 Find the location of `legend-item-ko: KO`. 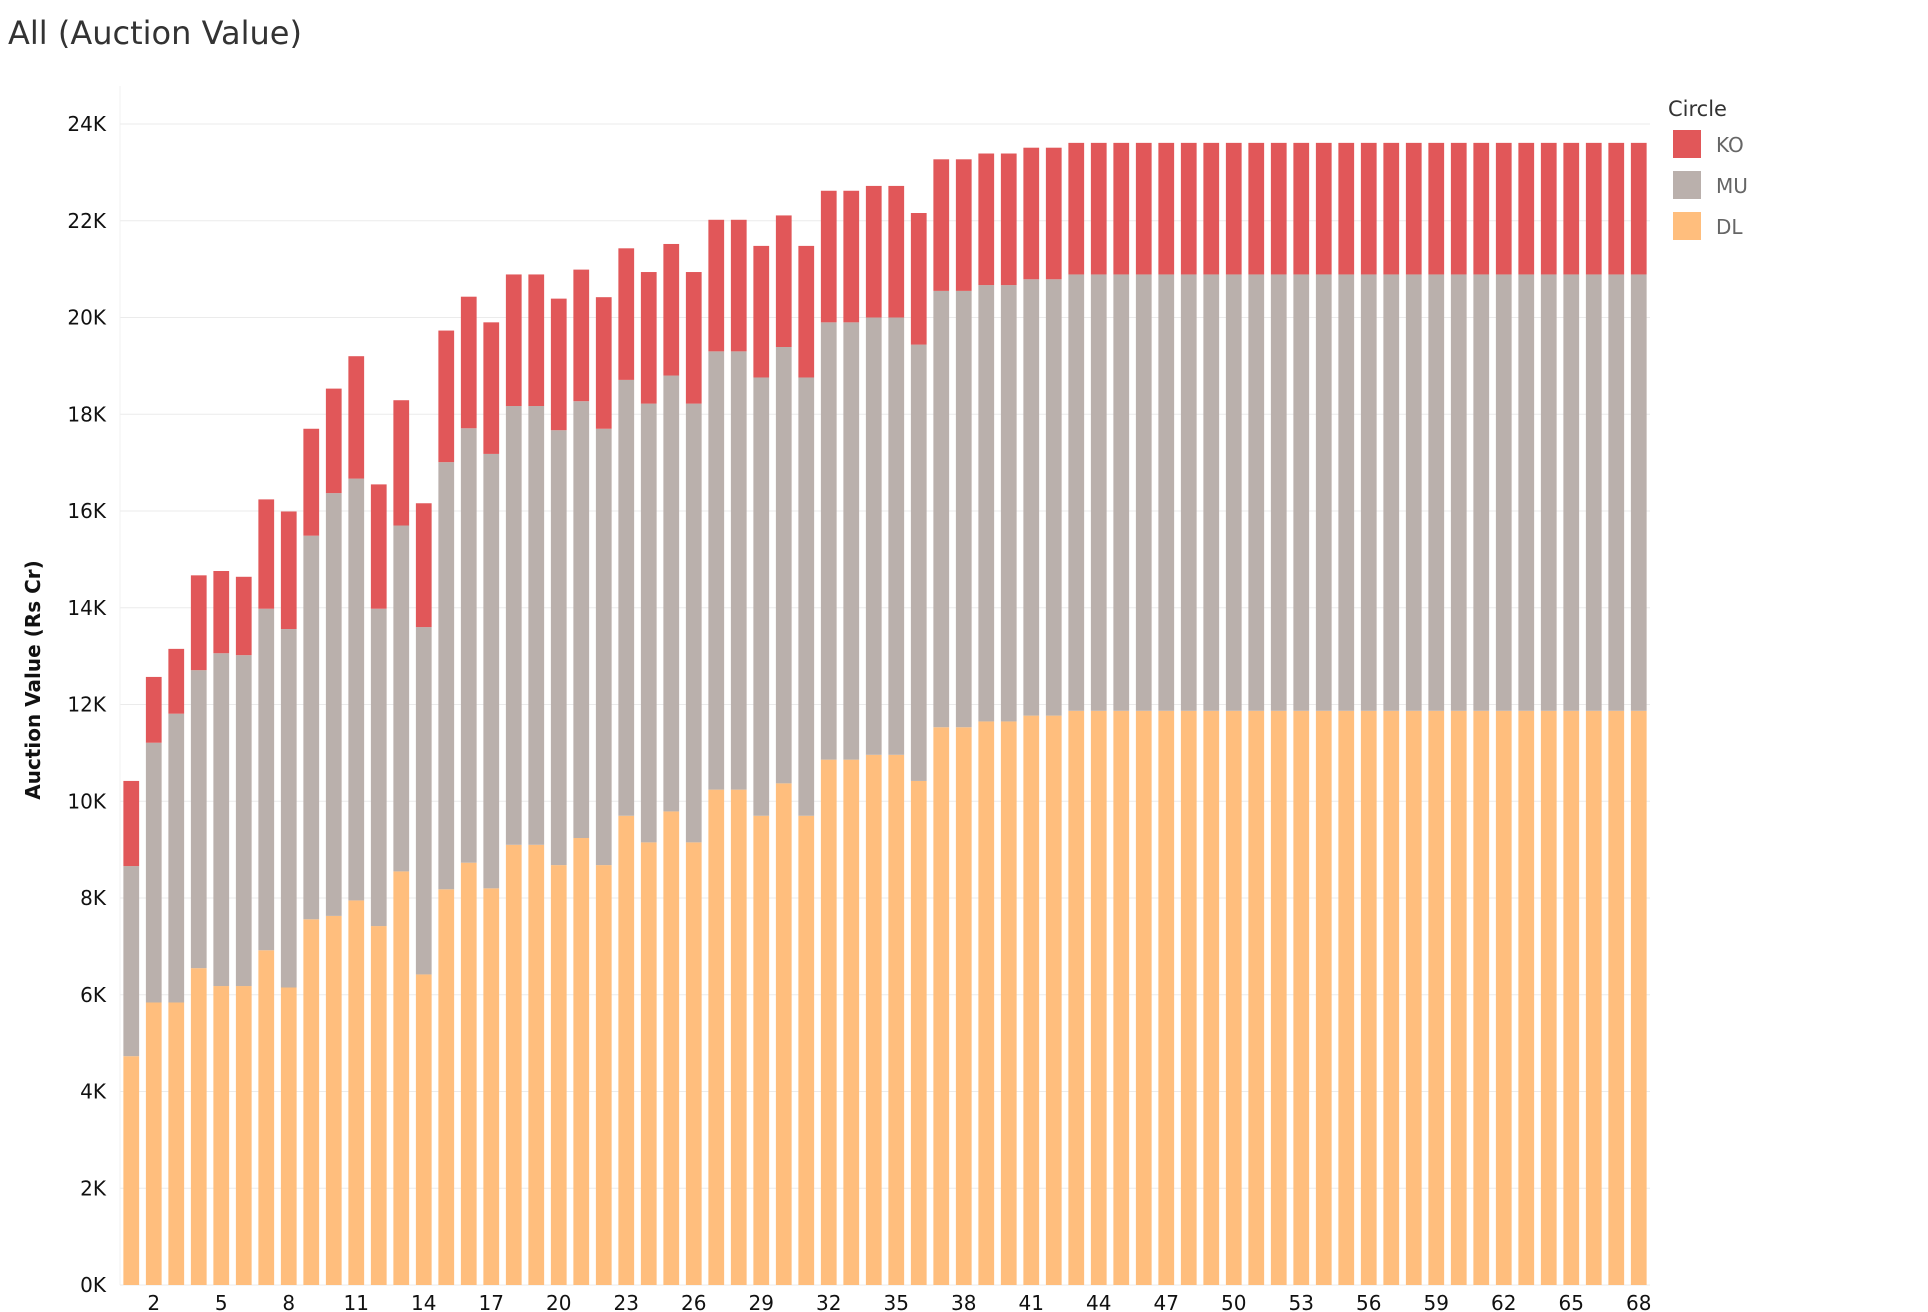

legend-item-ko: KO is located at coordinates (1708, 144).